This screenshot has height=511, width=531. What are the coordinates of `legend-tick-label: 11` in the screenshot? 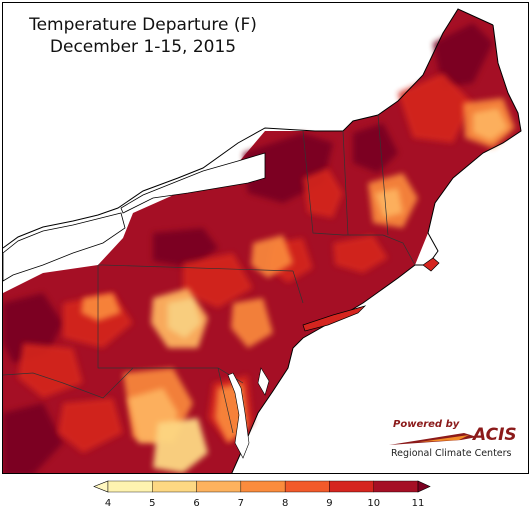 It's located at (418, 503).